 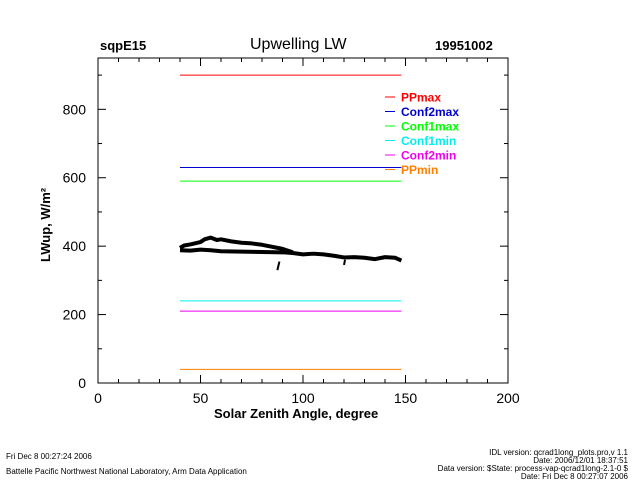 What do you see at coordinates (574, 476) in the screenshot?
I see `footer-data-date: Date: Fri Dec 8 00:27:07 2006` at bounding box center [574, 476].